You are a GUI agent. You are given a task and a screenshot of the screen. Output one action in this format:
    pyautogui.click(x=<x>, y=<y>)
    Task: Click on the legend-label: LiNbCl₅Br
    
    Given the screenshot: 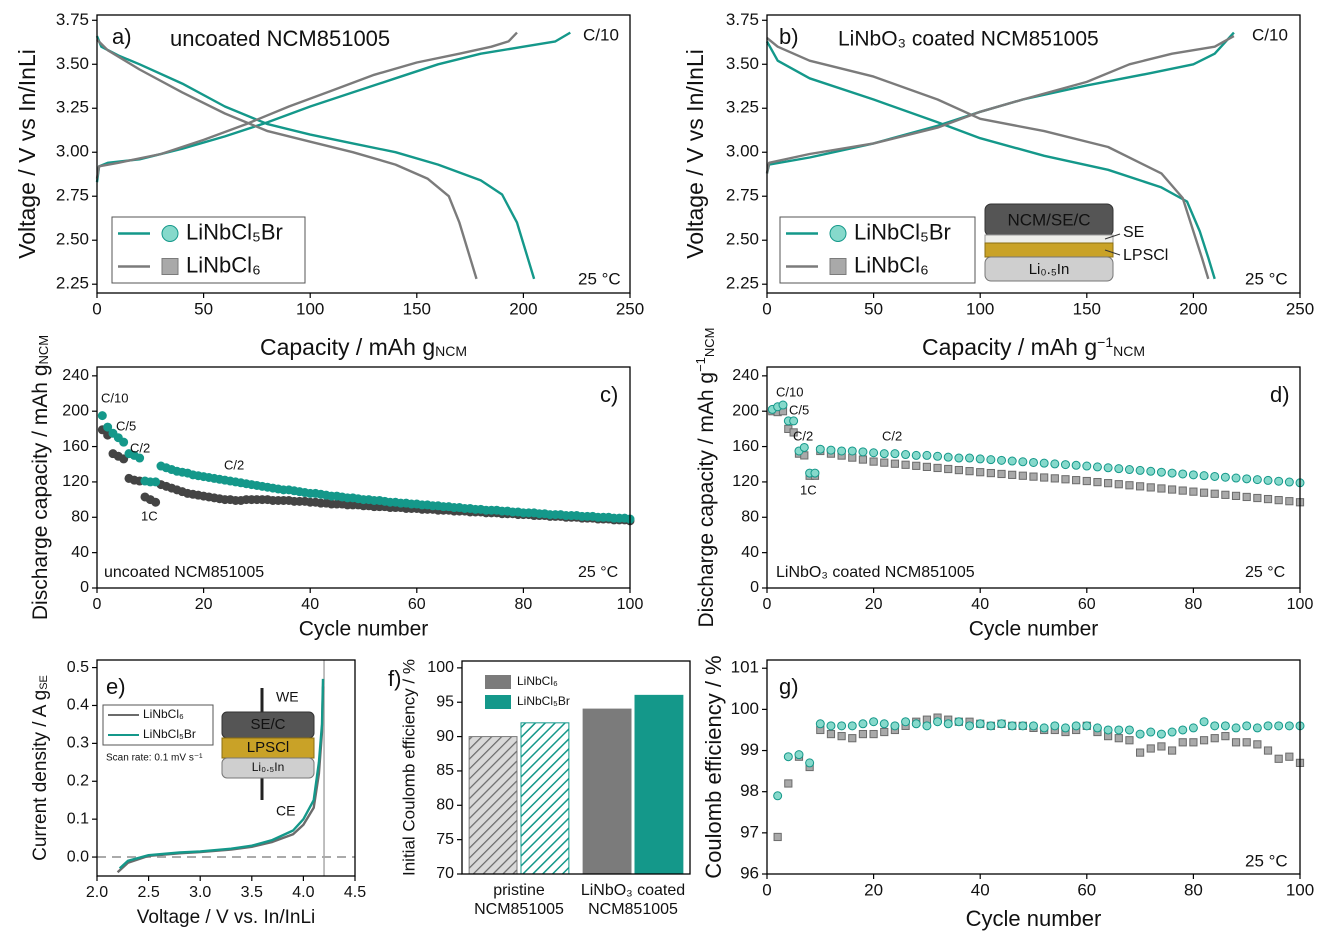 What is the action you would take?
    pyautogui.click(x=234, y=231)
    